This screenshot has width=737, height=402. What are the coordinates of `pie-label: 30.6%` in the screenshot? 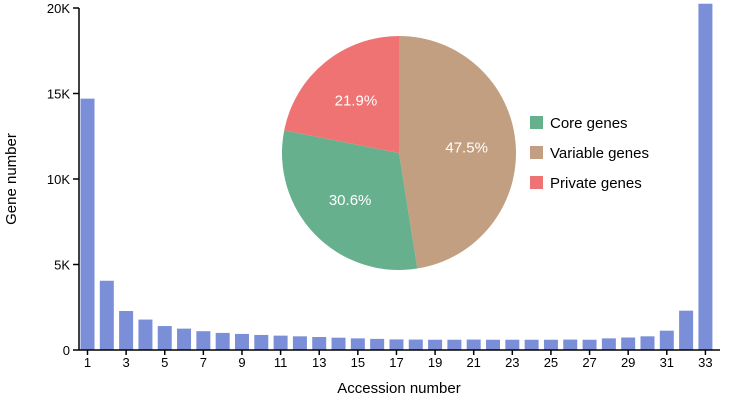 It's located at (350, 200).